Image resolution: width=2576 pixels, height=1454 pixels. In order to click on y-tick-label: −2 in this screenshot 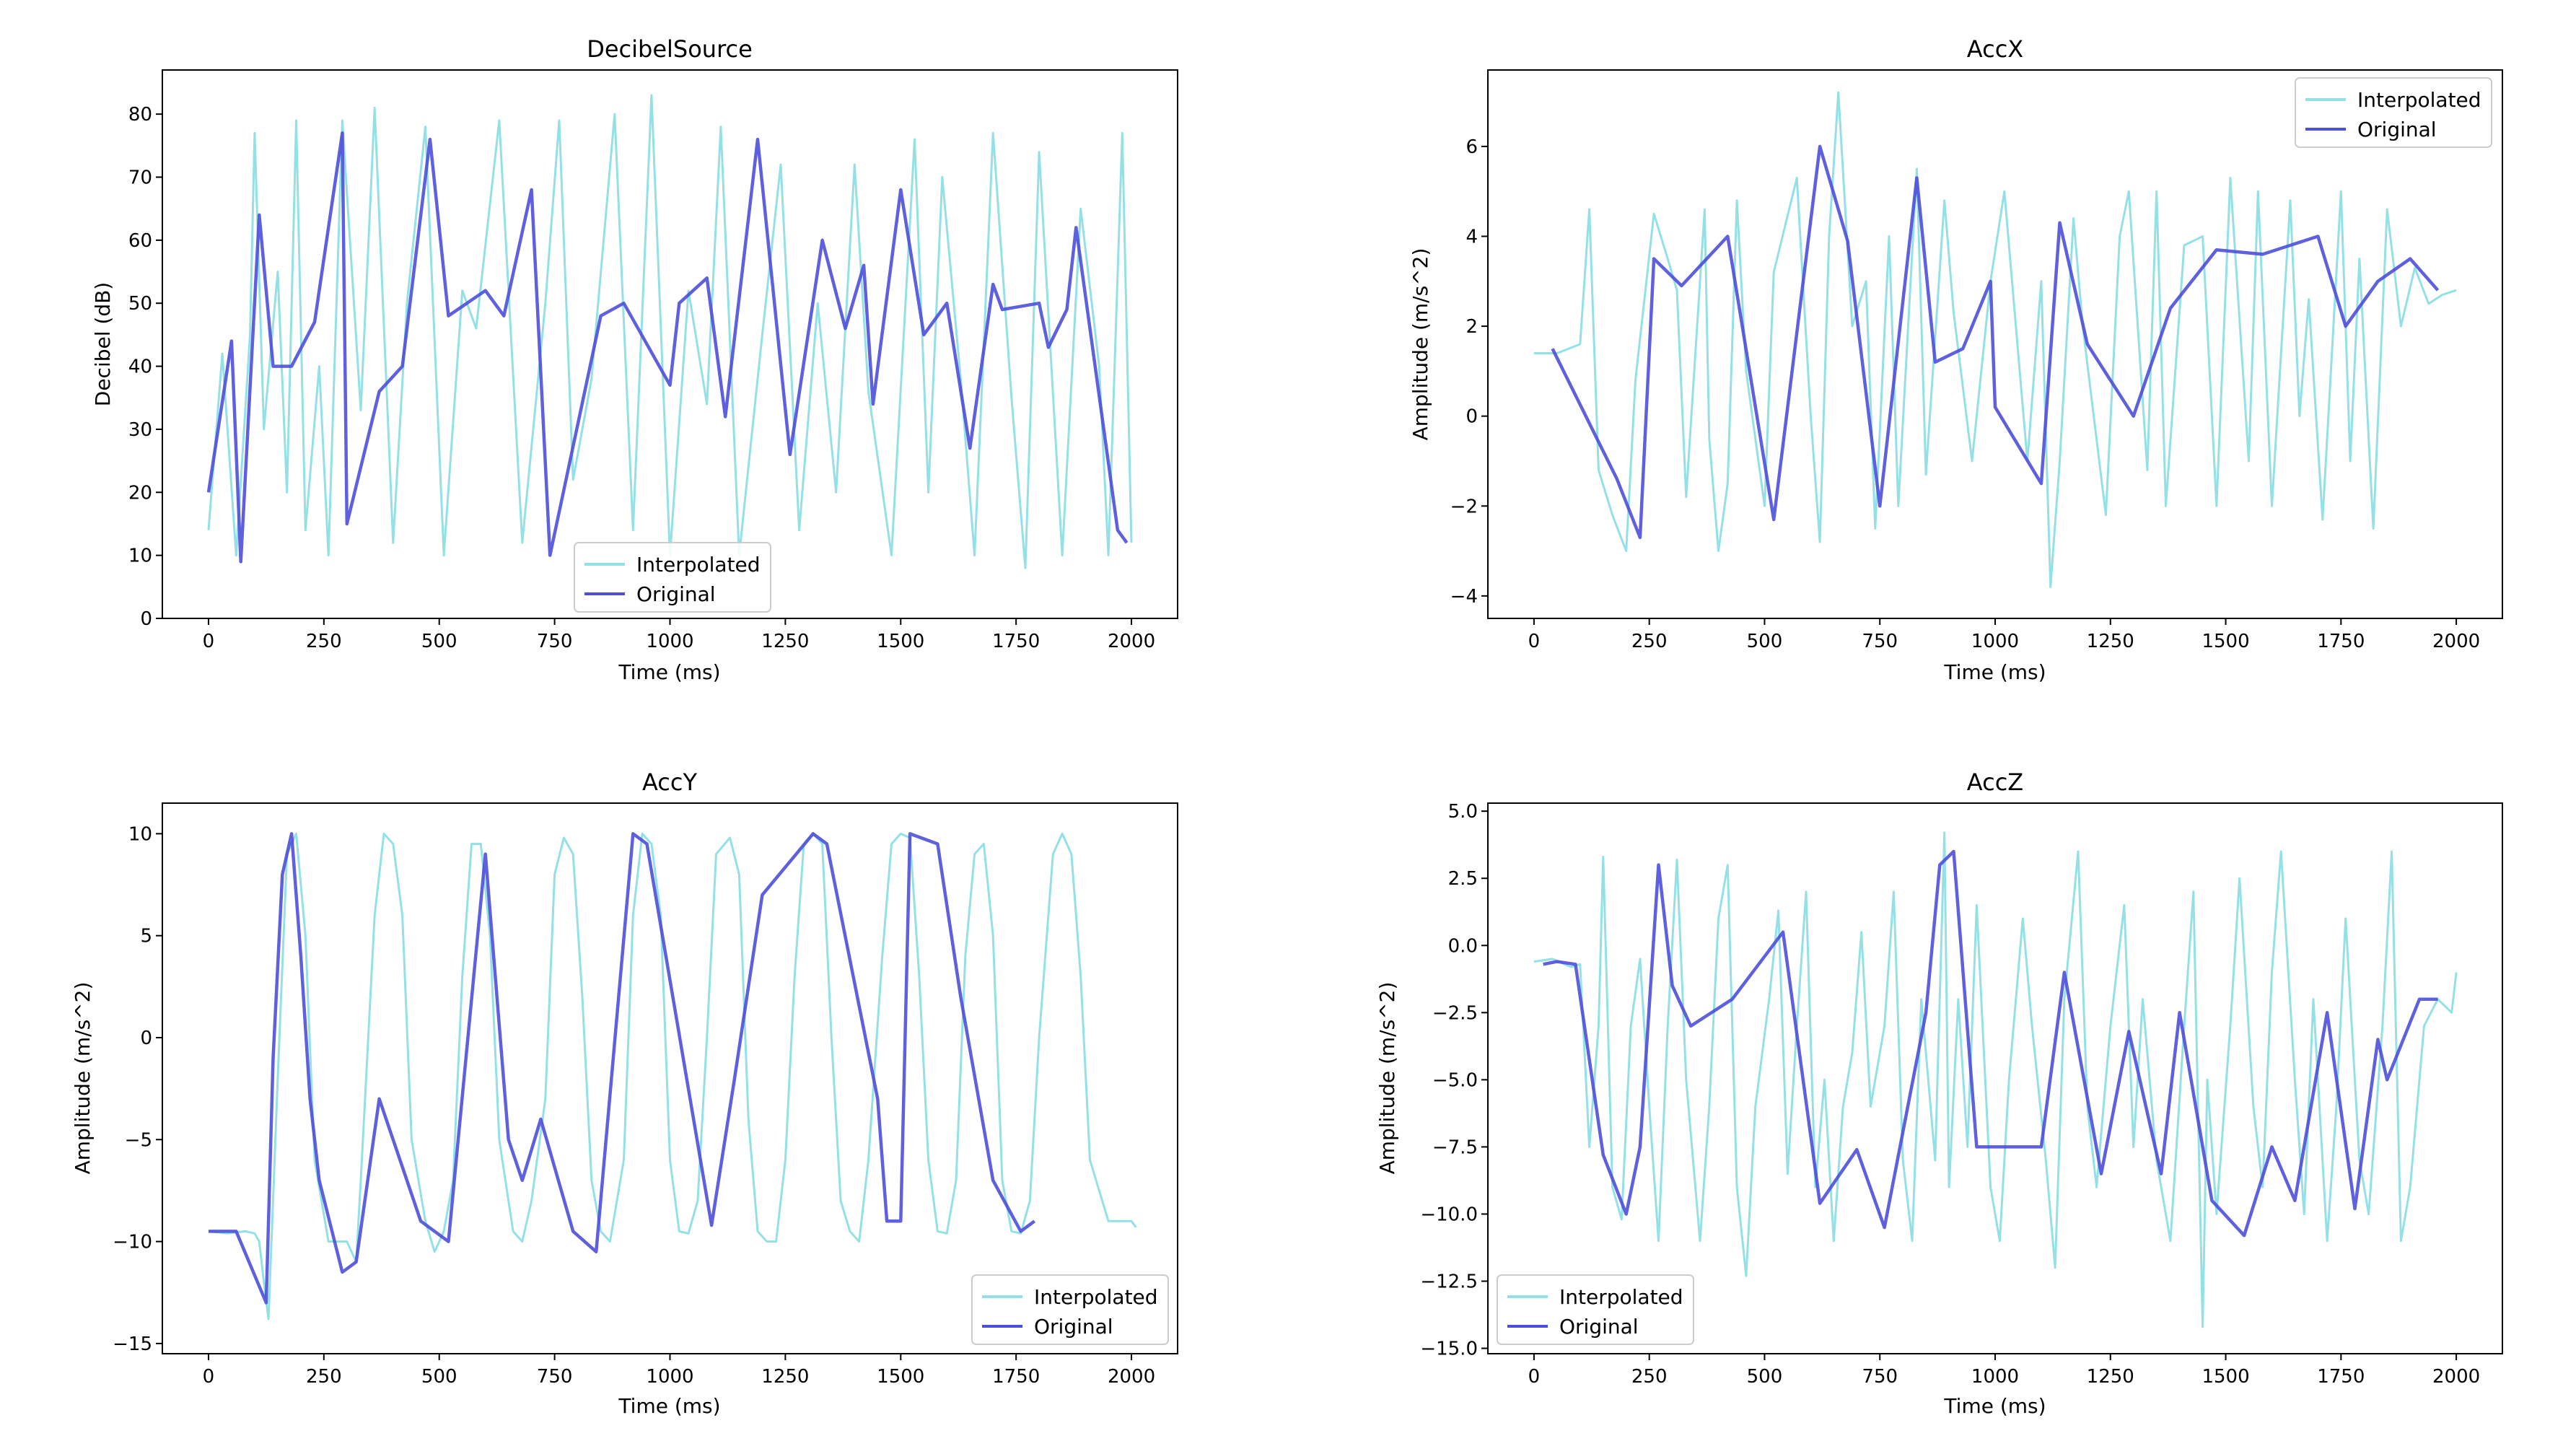, I will do `click(1464, 506)`.